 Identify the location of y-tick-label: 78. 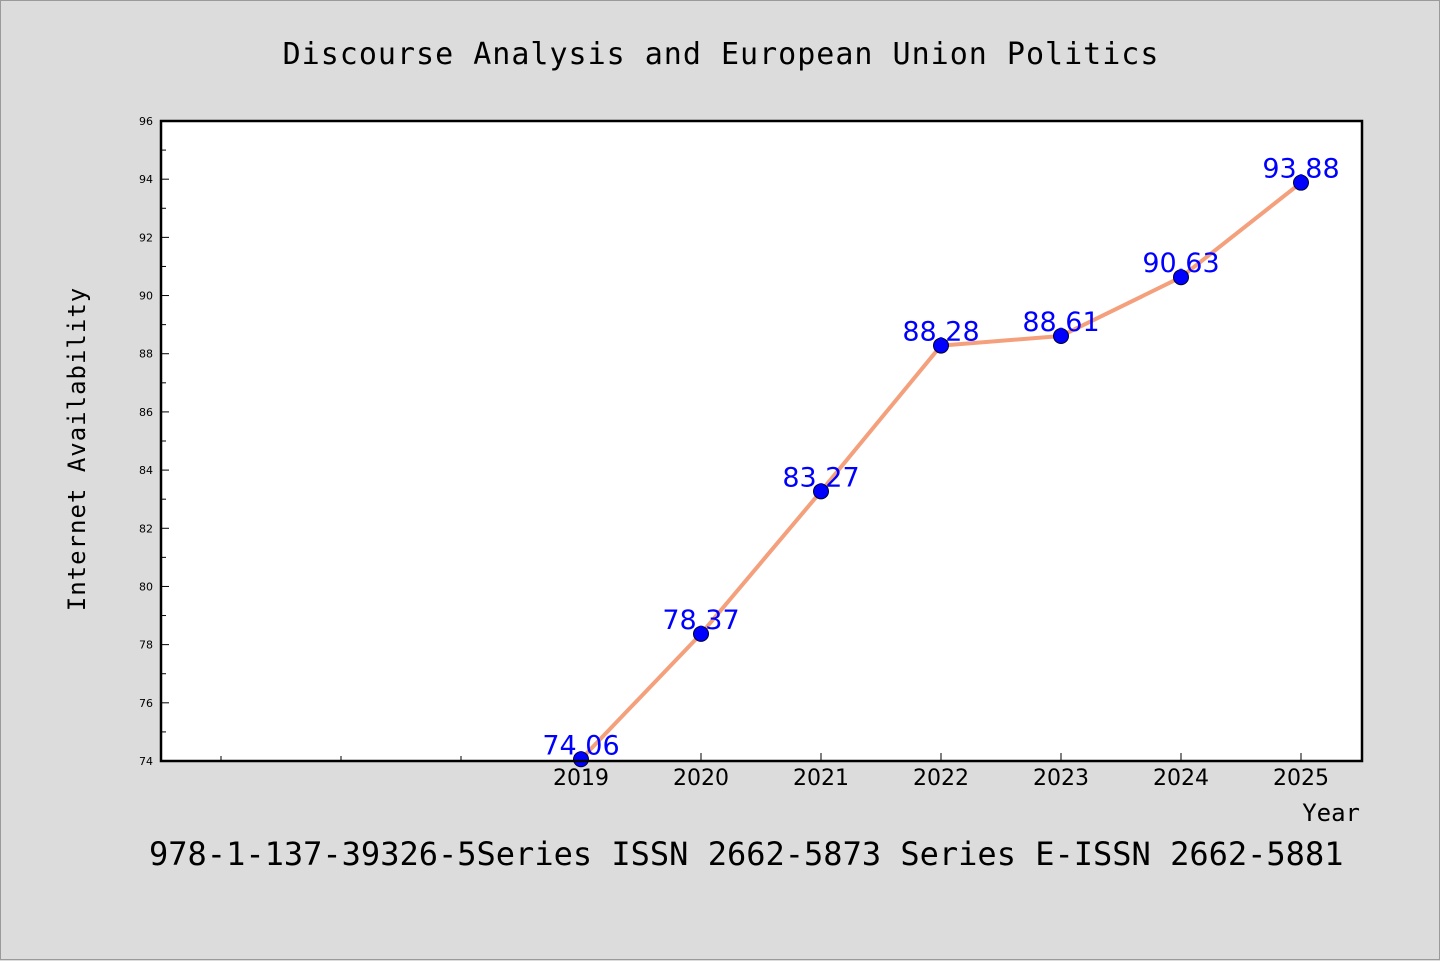
(146, 645).